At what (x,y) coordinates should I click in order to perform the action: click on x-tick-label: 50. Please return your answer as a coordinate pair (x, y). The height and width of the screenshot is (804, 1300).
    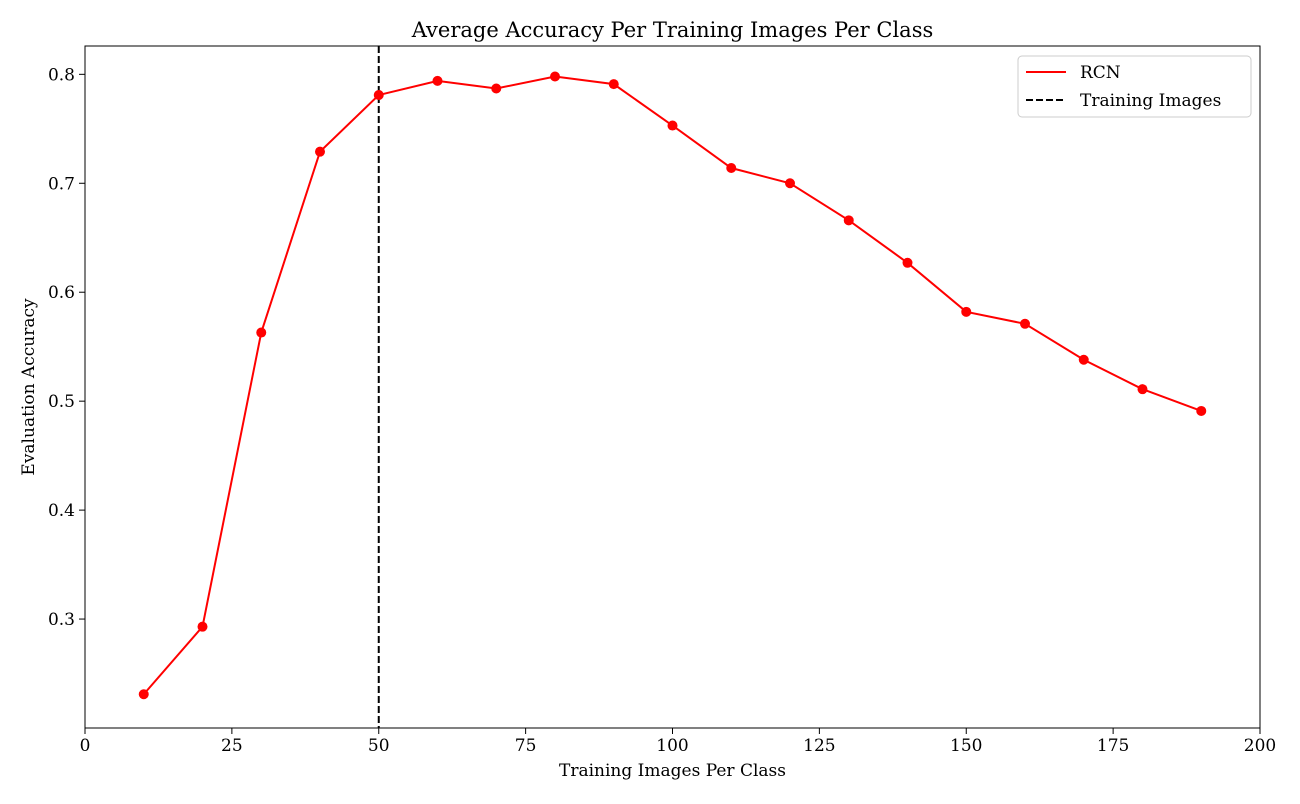
    Looking at the image, I should click on (379, 746).